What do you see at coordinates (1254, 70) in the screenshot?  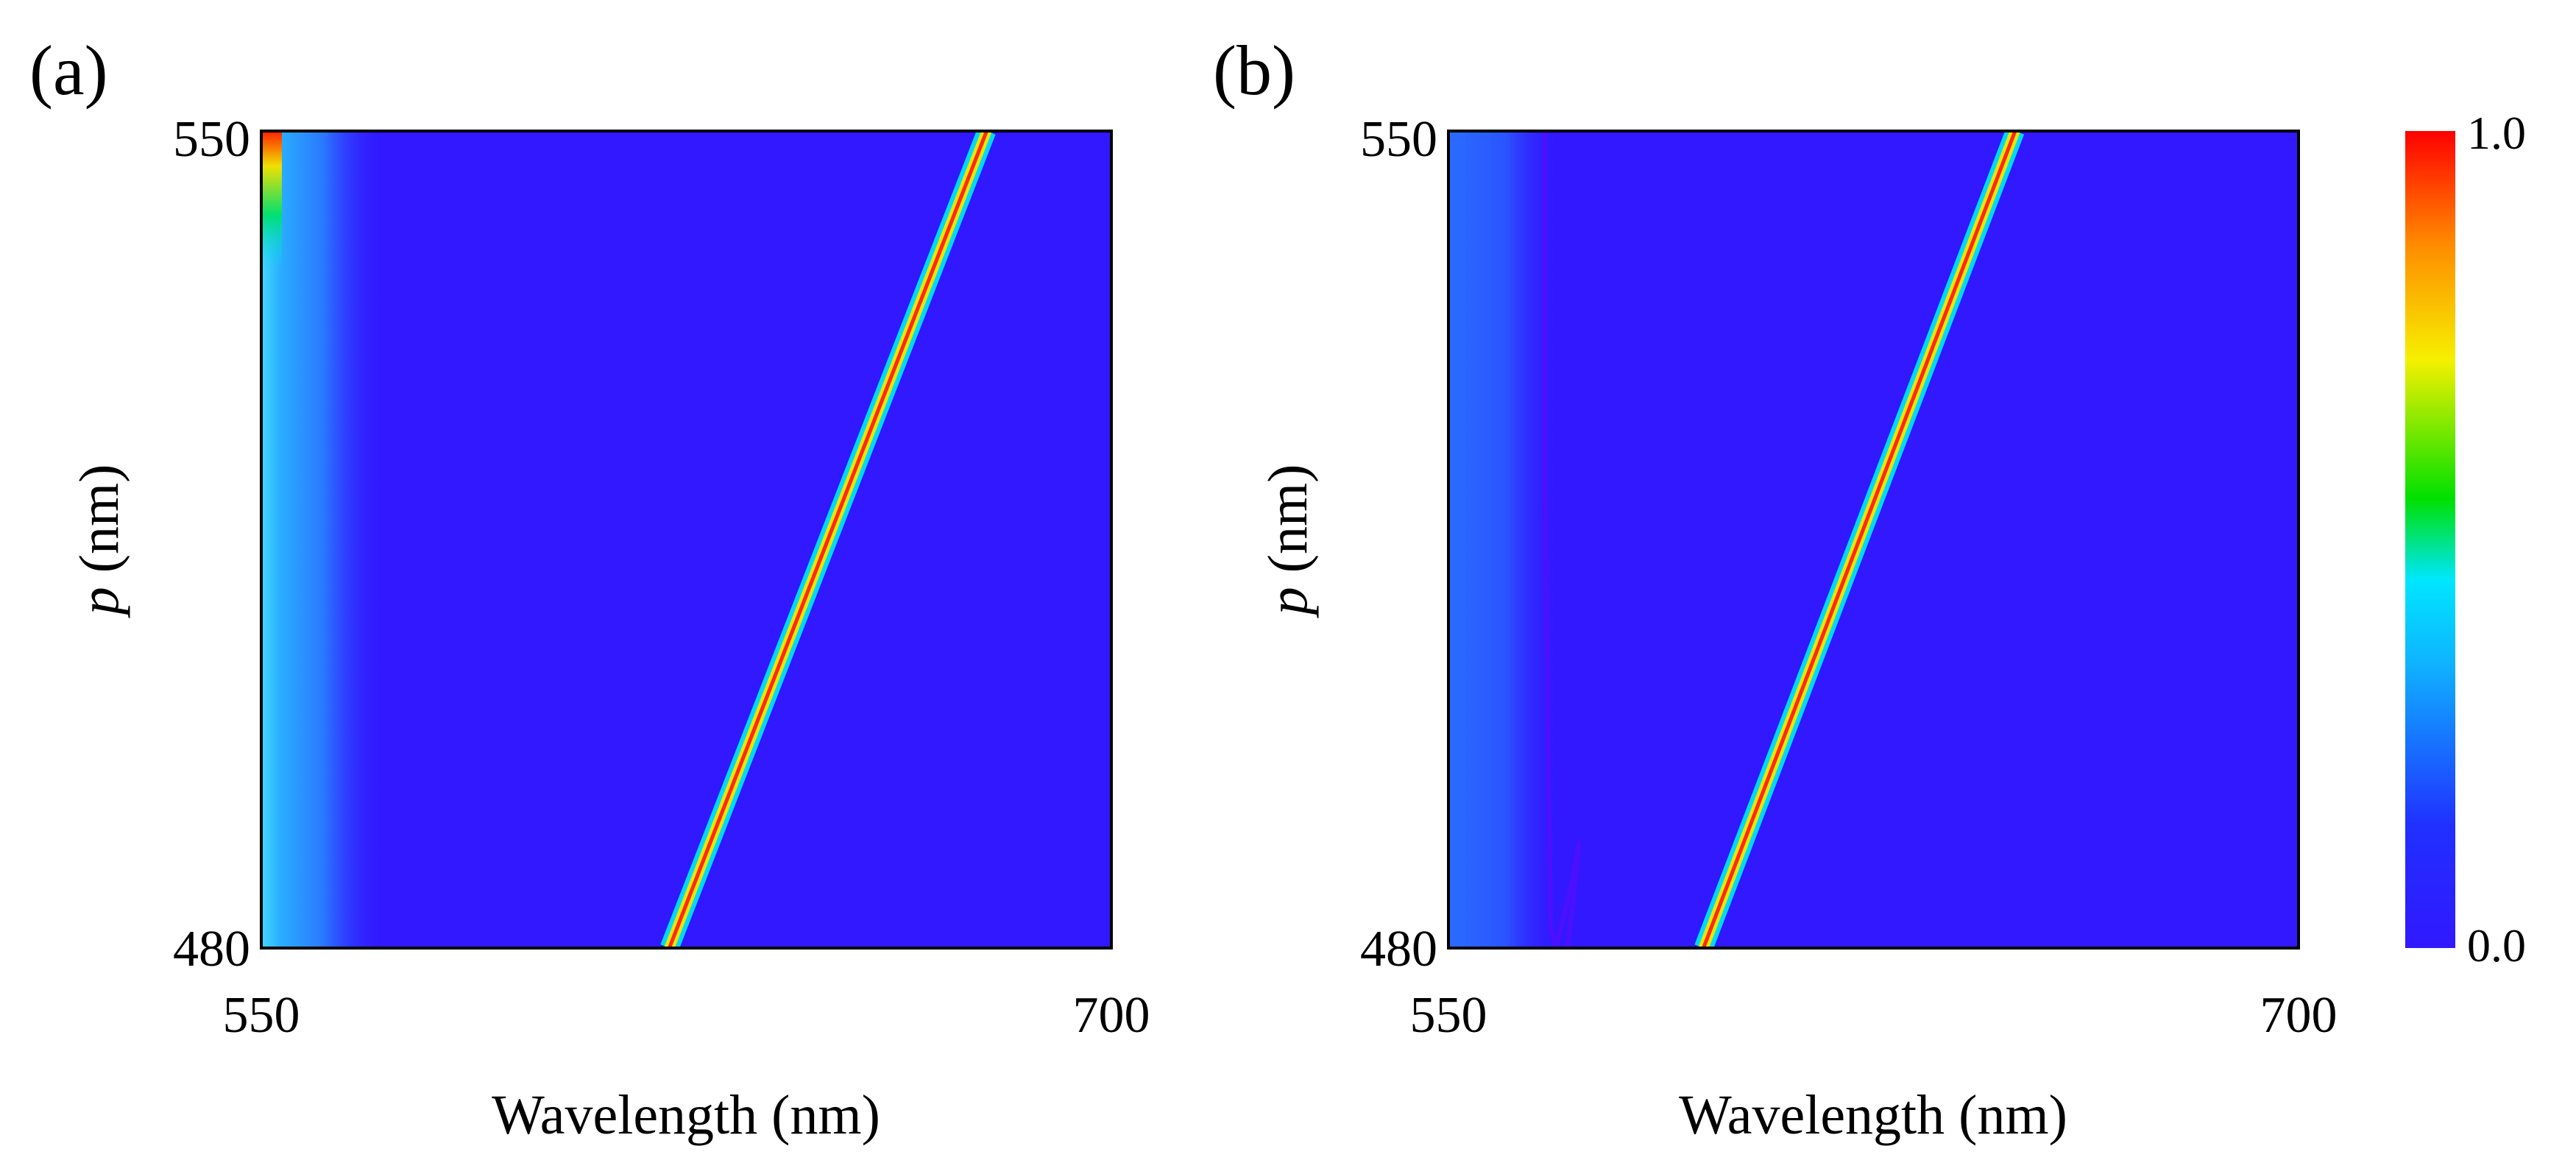 I see `panel-label: (b)` at bounding box center [1254, 70].